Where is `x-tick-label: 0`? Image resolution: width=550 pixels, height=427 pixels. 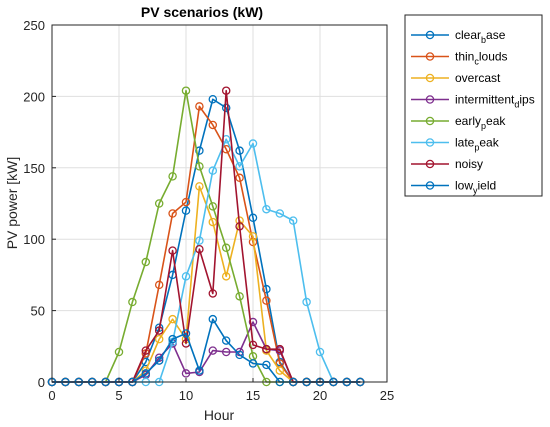 x-tick-label: 0 is located at coordinates (51, 395).